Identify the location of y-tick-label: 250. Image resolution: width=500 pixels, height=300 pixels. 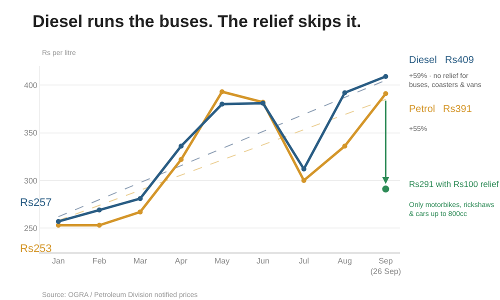
(31, 228).